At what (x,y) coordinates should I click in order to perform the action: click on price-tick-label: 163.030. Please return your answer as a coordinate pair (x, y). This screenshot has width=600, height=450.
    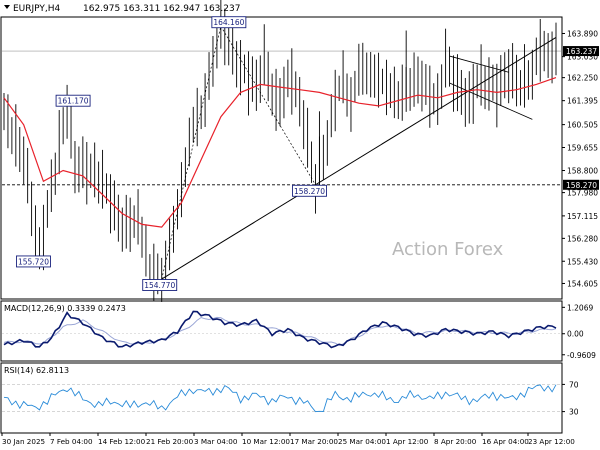
    Looking at the image, I should click on (582, 57).